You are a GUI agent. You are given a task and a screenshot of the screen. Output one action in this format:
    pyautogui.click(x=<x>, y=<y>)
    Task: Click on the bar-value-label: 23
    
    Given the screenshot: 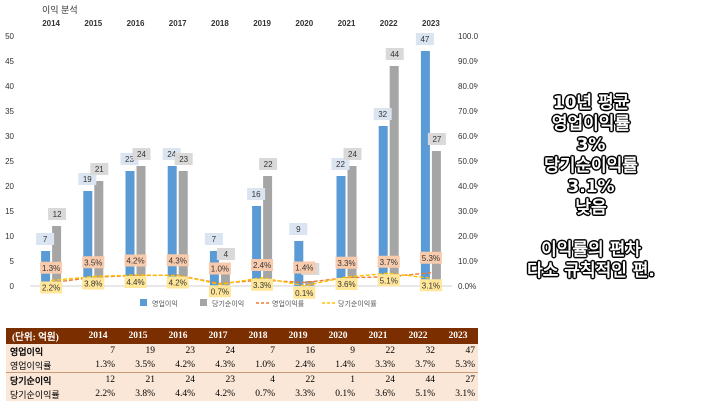 What is the action you would take?
    pyautogui.click(x=183, y=159)
    